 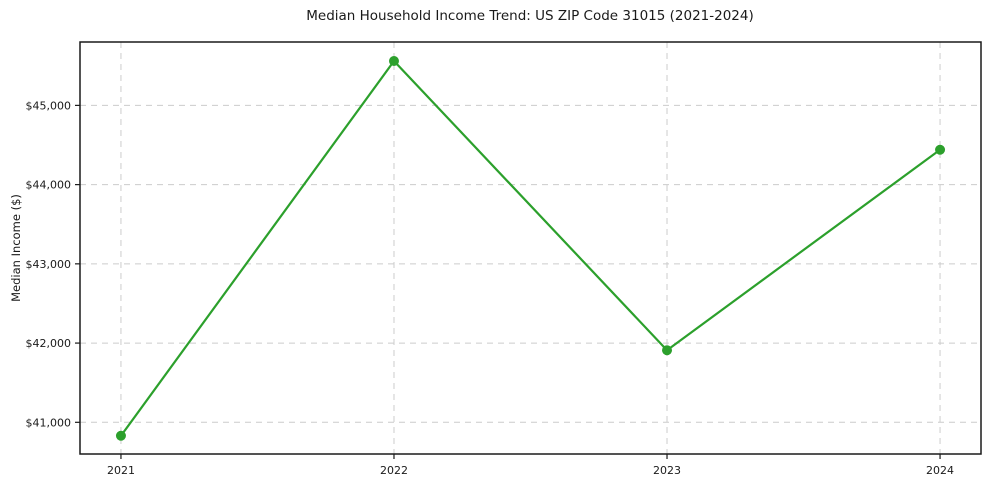 What do you see at coordinates (121, 470) in the screenshot?
I see `x-tick-label: 2021` at bounding box center [121, 470].